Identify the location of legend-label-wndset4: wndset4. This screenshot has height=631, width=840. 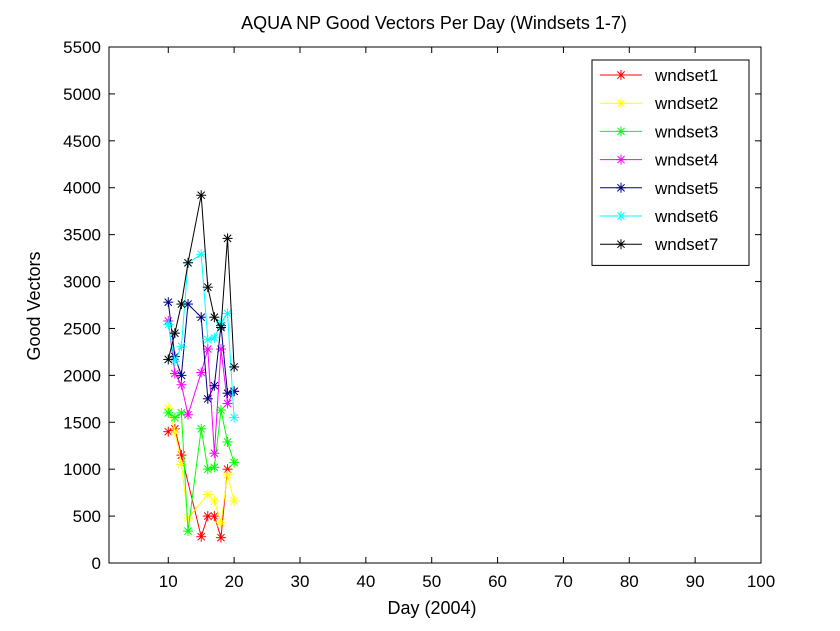
(686, 160).